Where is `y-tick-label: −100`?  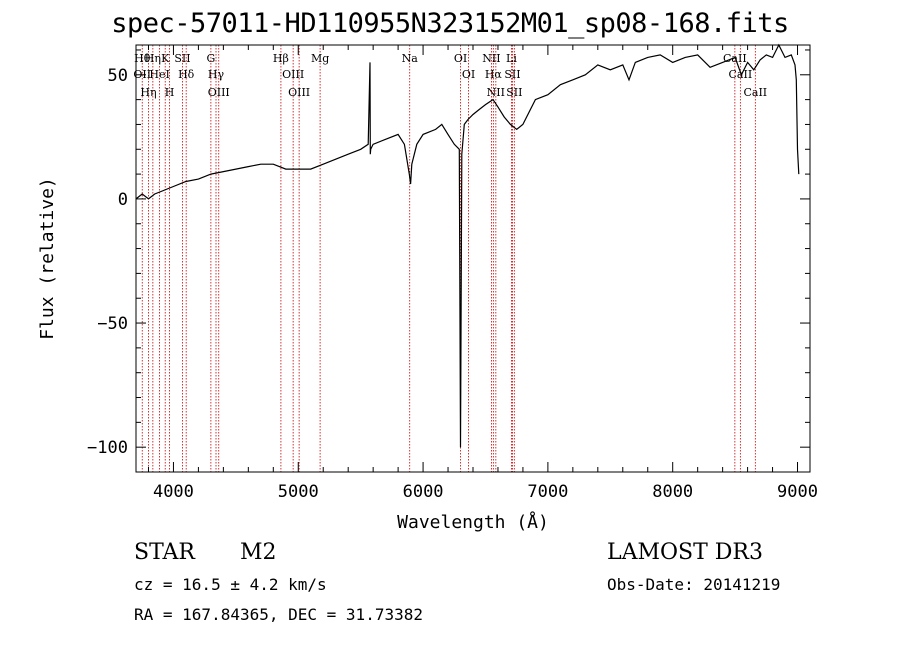
y-tick-label: −100 is located at coordinates (107, 448).